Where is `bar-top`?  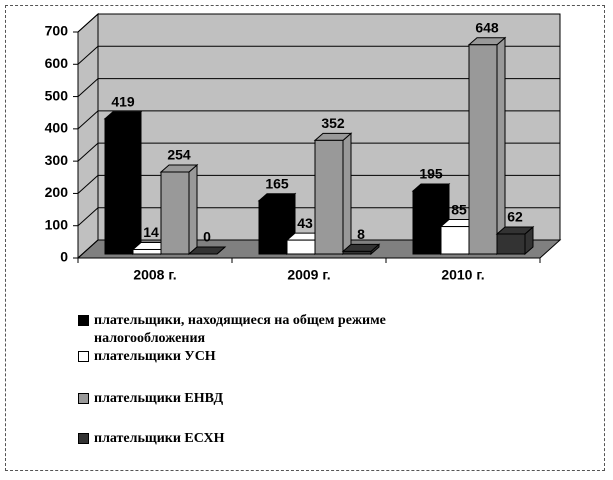 bar-top is located at coordinates (207, 250).